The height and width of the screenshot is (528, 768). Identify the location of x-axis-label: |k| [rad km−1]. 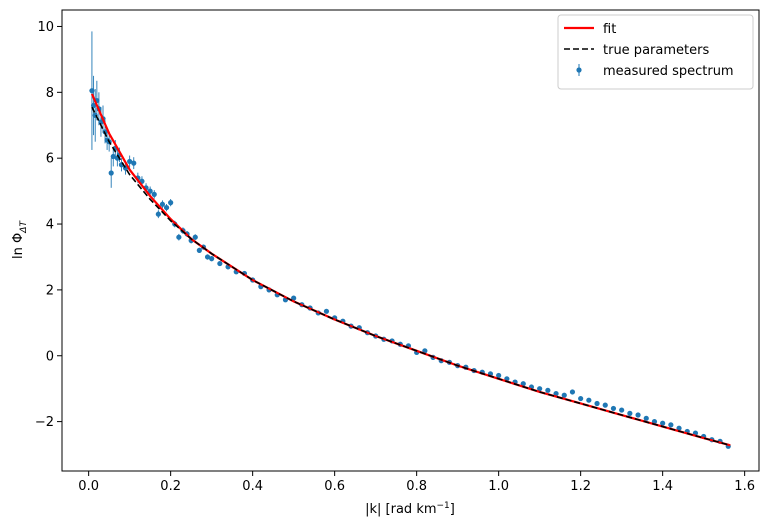
(410, 509).